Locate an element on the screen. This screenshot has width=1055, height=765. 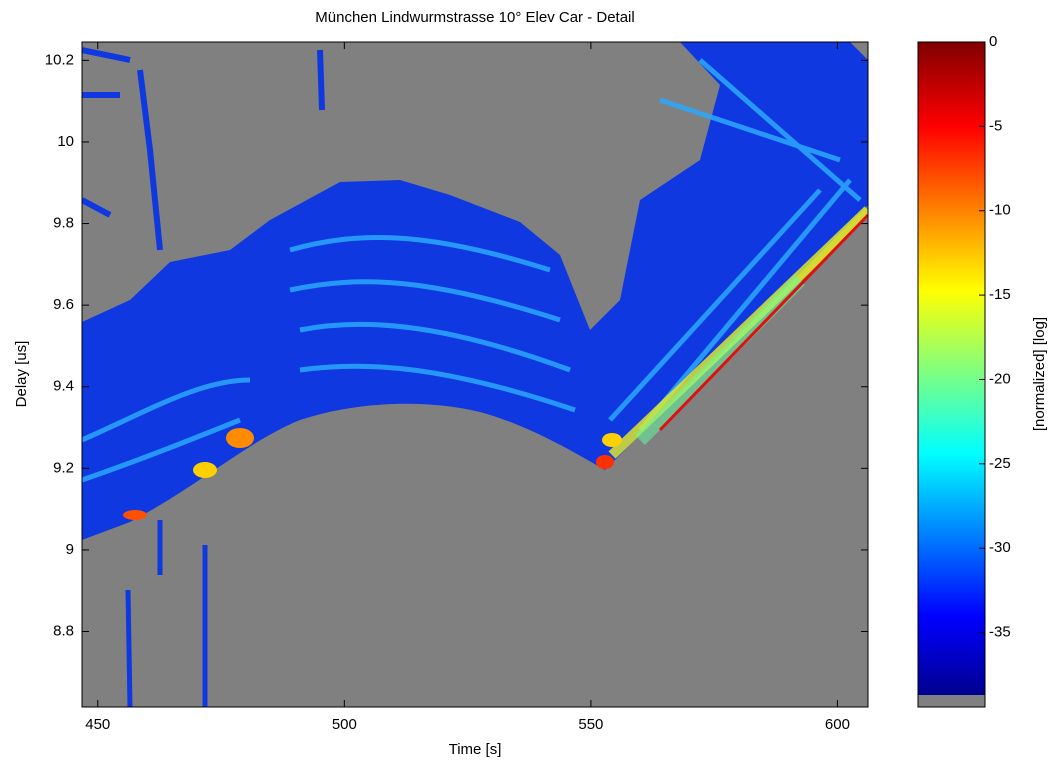
colorbar-tick-label: -10 is located at coordinates (1000, 210).